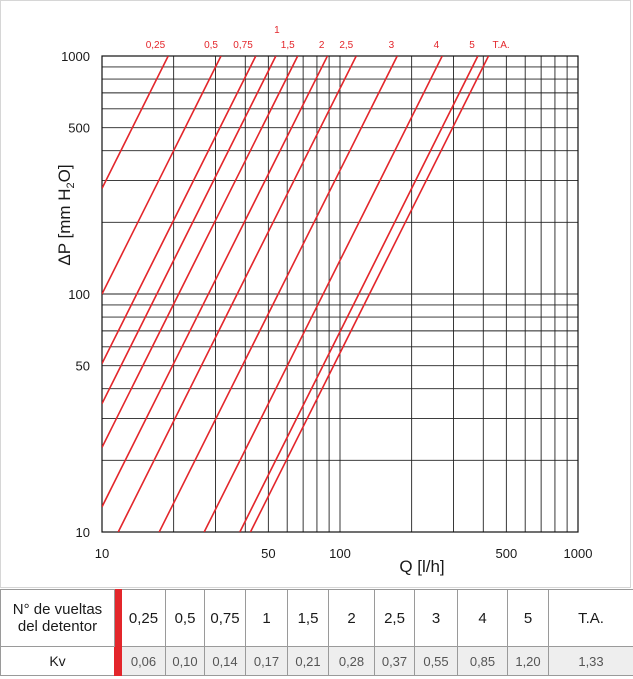 The image size is (633, 679). I want to click on series-label: 3, so click(392, 45).